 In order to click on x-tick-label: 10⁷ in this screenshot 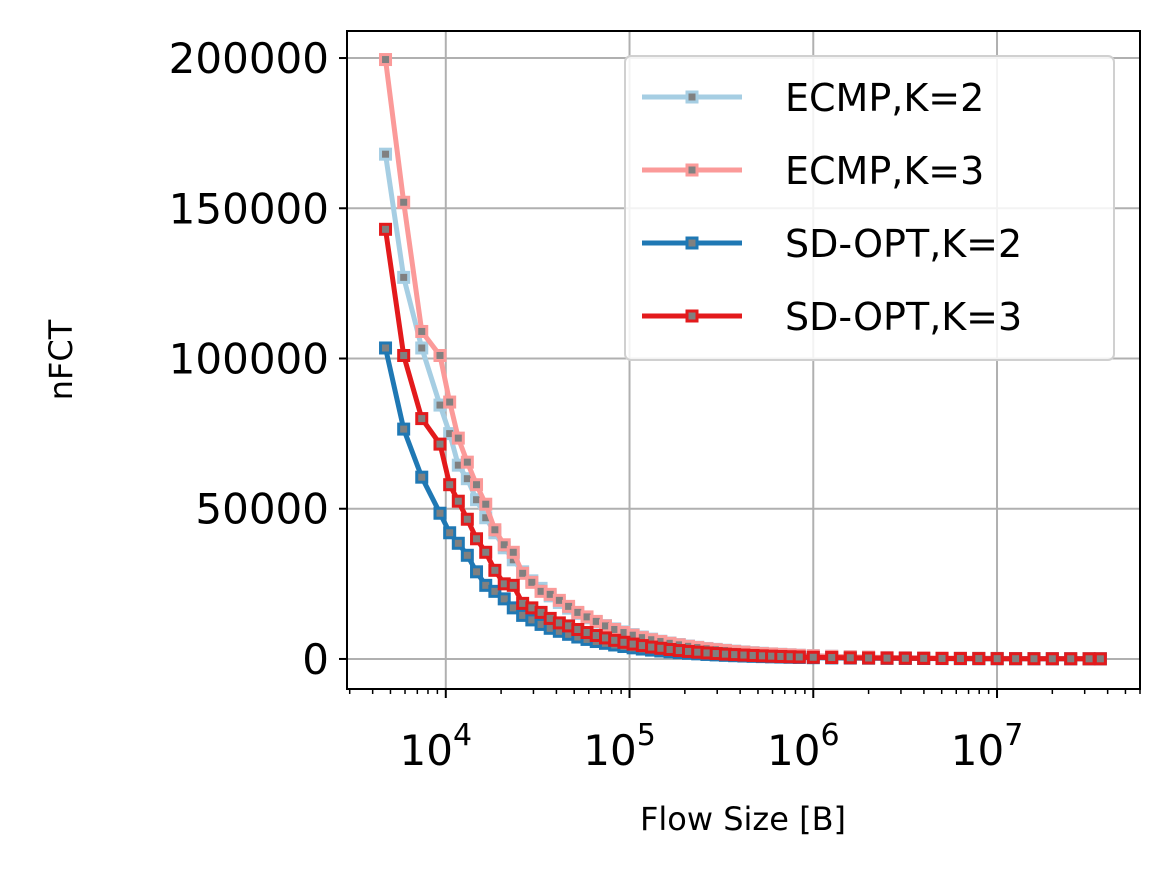, I will do `click(987, 746)`.